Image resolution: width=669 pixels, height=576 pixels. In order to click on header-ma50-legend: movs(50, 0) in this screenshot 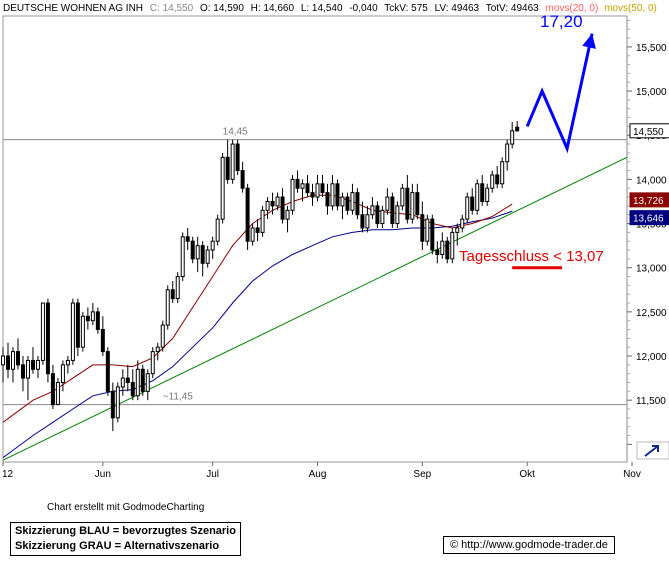, I will do `click(630, 8)`.